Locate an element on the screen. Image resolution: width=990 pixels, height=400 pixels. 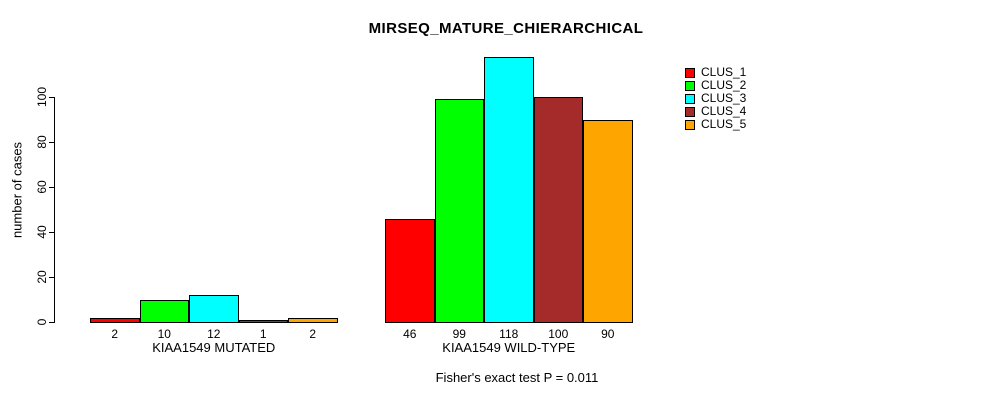
bar-clus_3-group1 is located at coordinates (214, 309).